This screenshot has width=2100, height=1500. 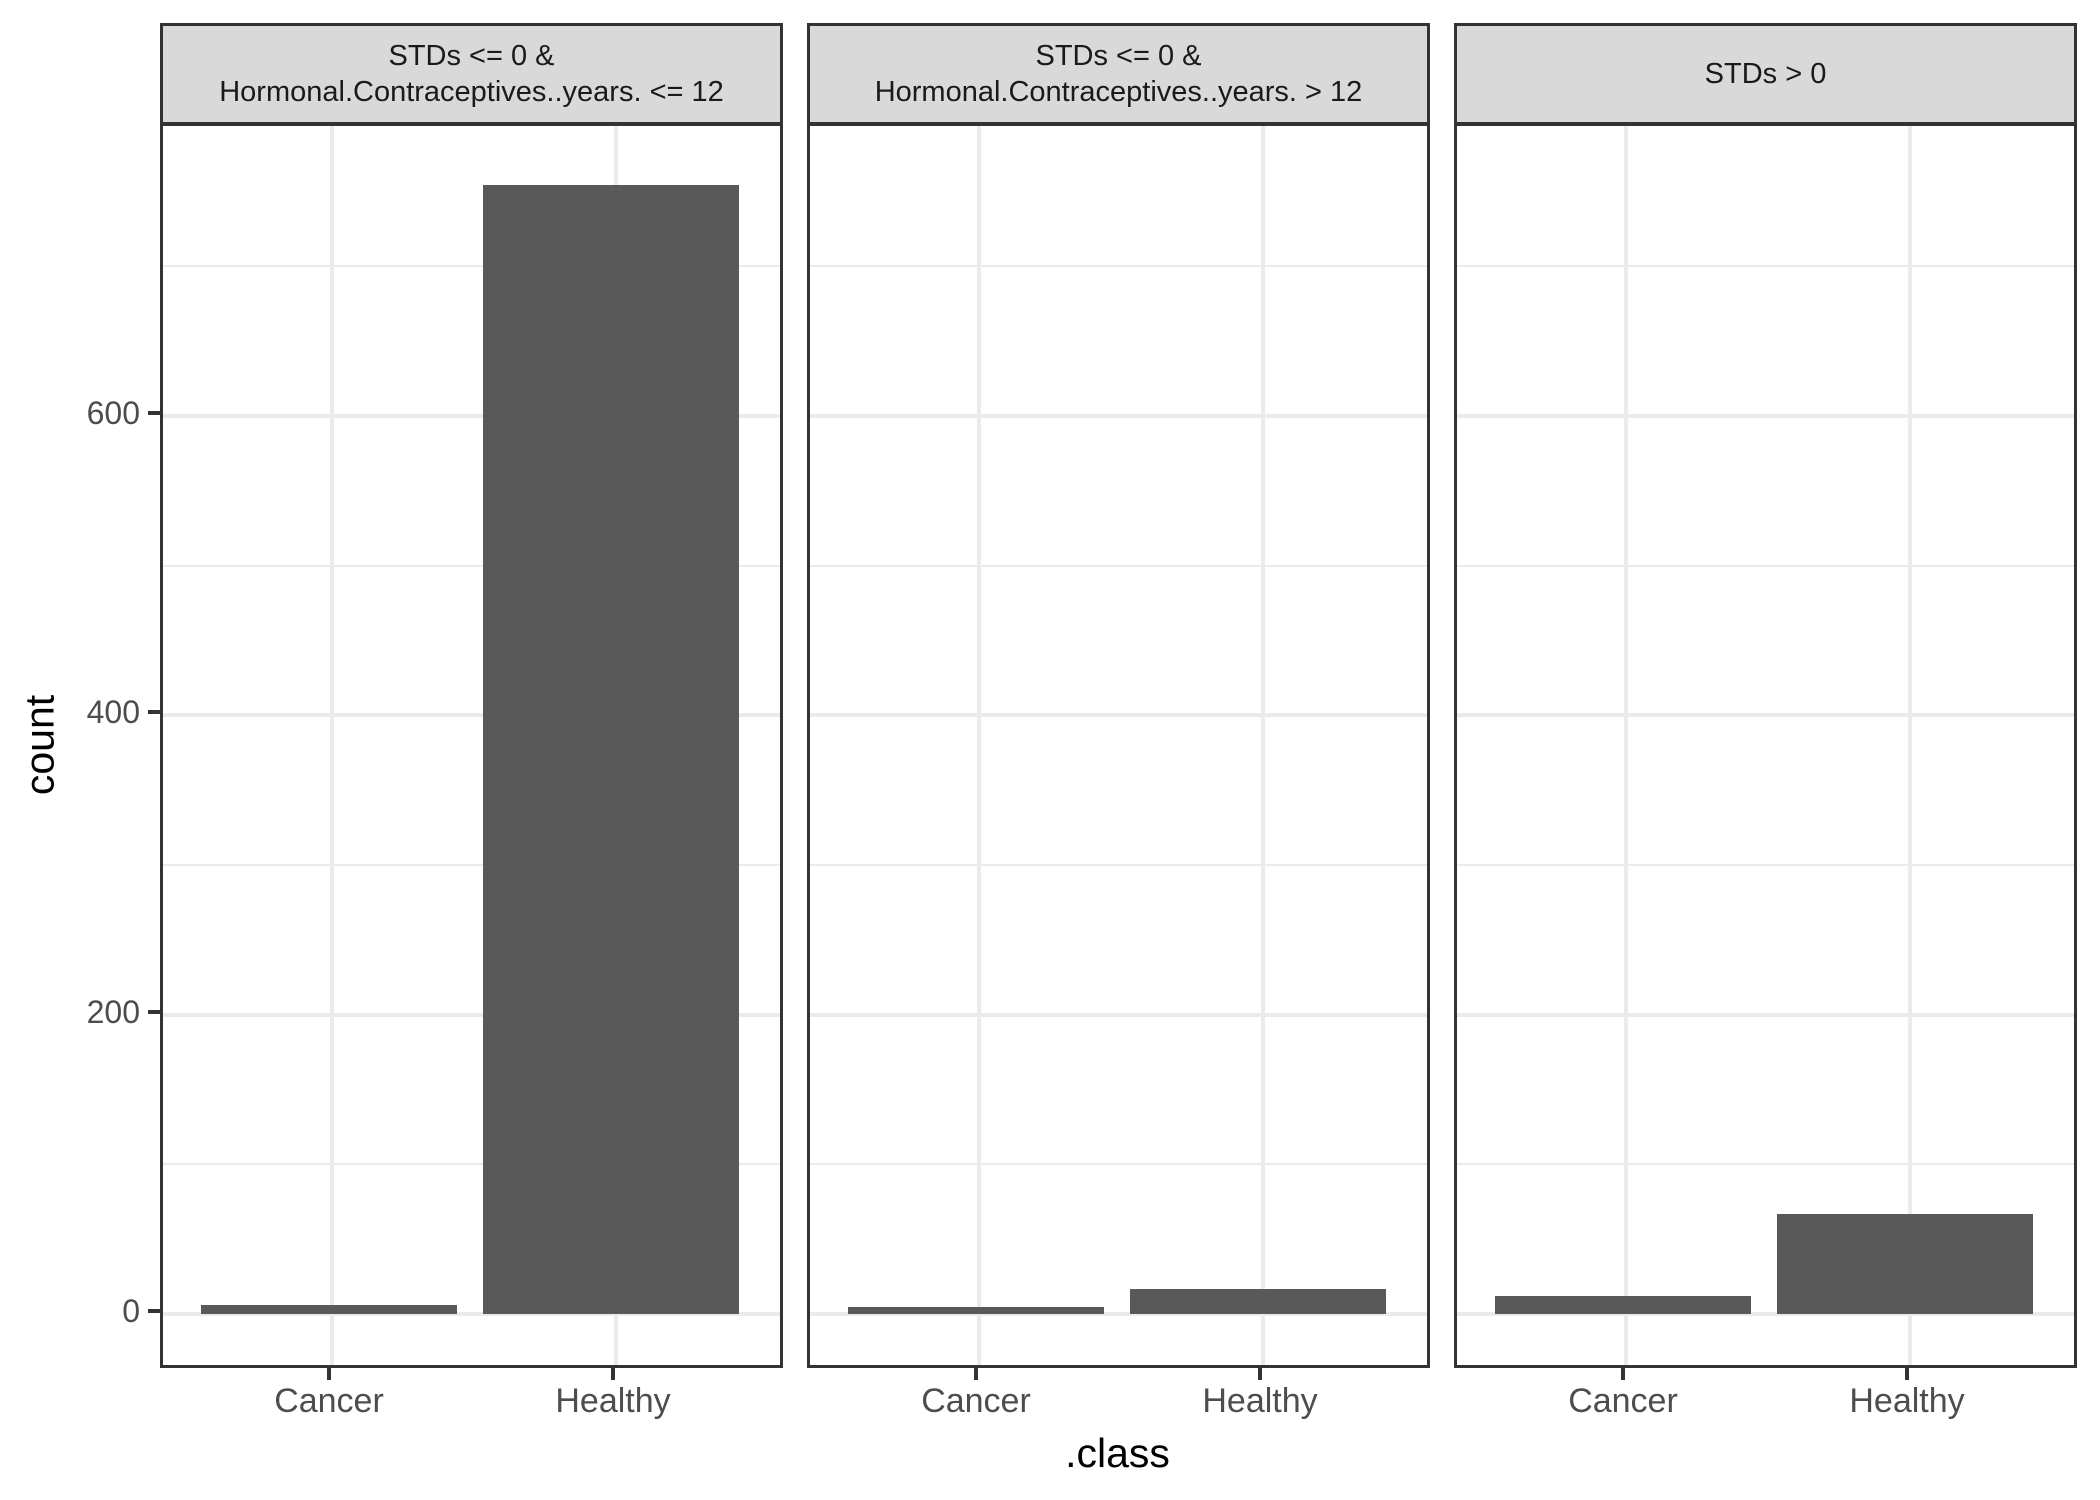 What do you see at coordinates (131, 1311) in the screenshot?
I see `y-tick-label: 0` at bounding box center [131, 1311].